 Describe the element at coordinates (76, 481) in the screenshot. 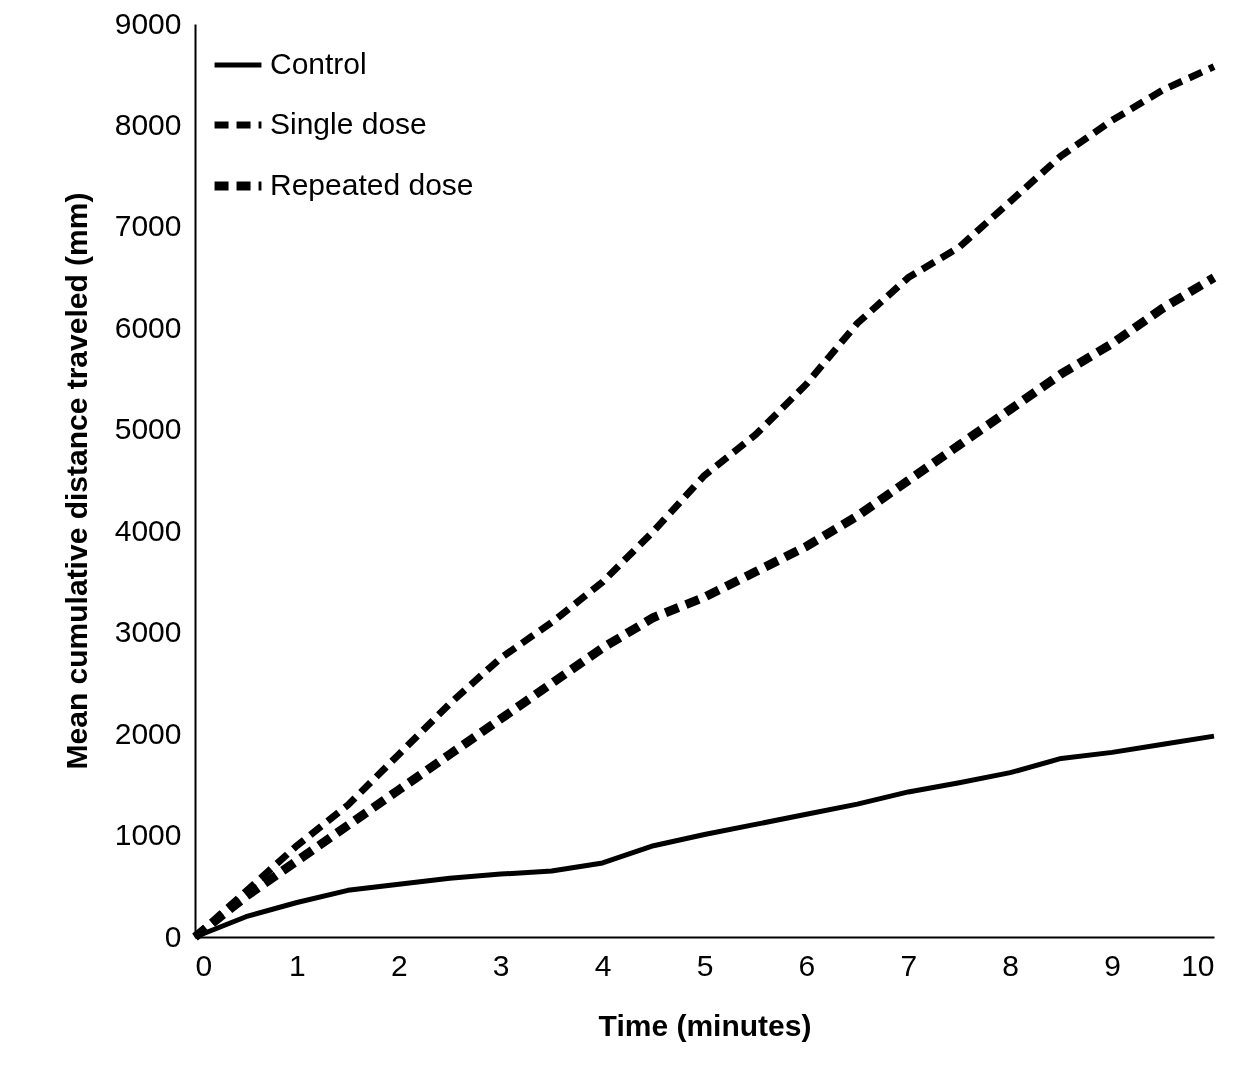

I see `y-axis-title: Mean cumulative distance traveled (mm)` at that location.